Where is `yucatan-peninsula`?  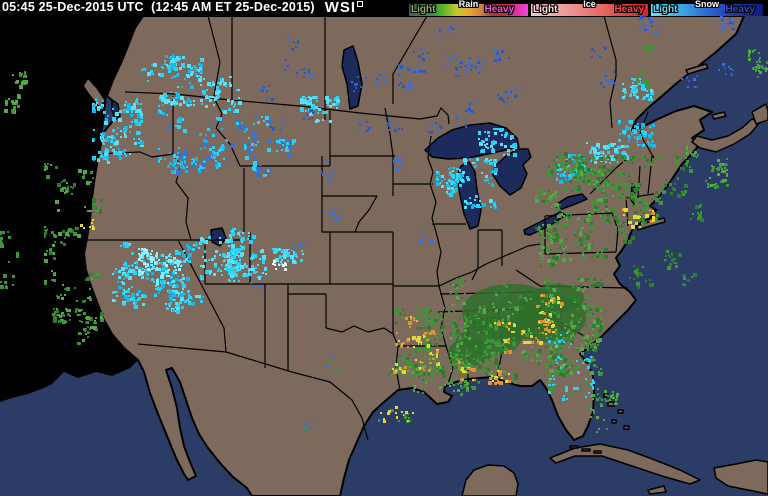 yucatan-peninsula is located at coordinates (490, 480).